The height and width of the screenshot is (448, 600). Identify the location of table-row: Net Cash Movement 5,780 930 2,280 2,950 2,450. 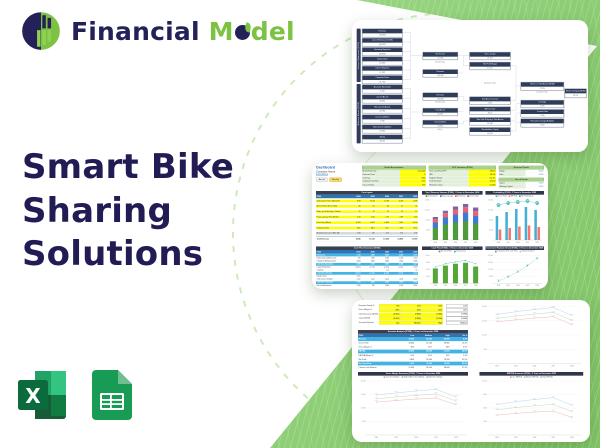
(366, 285).